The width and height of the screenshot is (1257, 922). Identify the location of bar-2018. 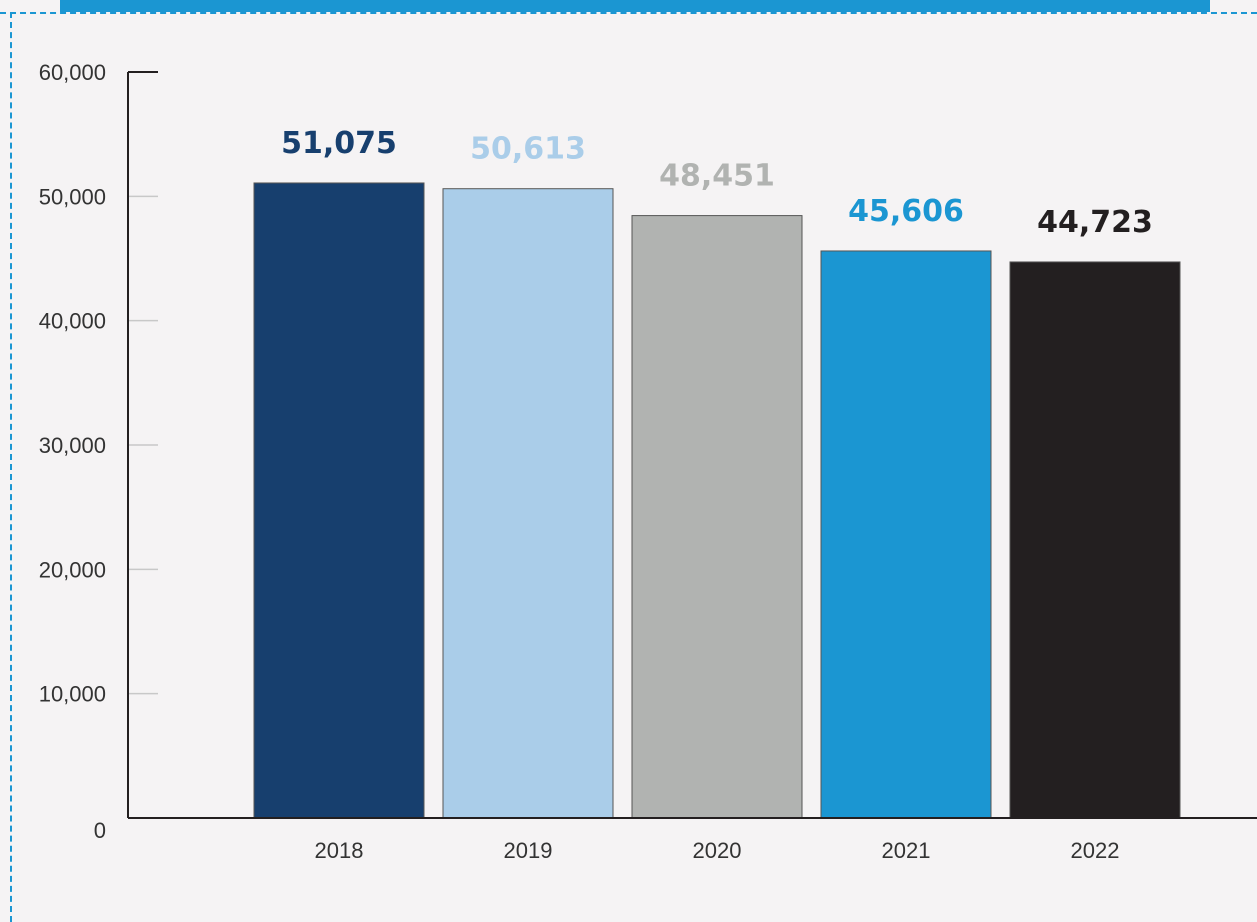
(339, 500).